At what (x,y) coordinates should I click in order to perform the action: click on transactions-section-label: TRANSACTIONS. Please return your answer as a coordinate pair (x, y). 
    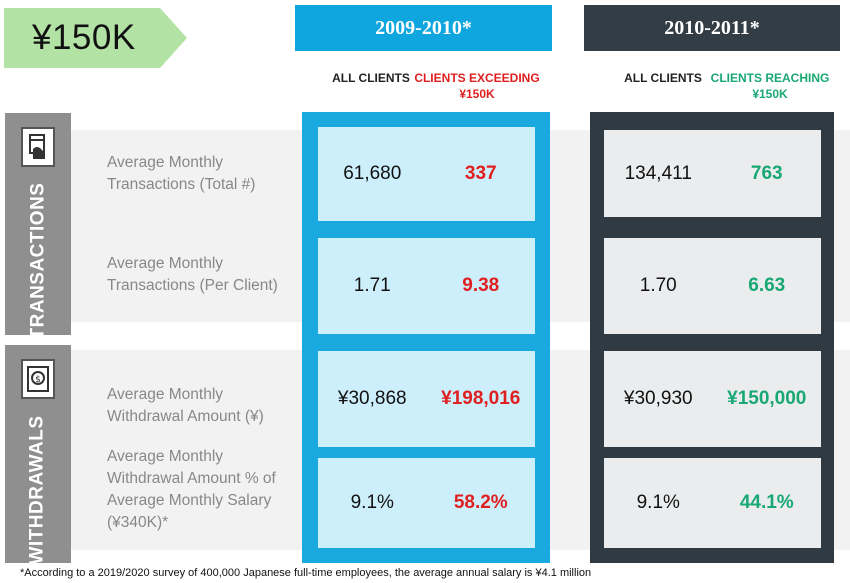
    Looking at the image, I should click on (38, 260).